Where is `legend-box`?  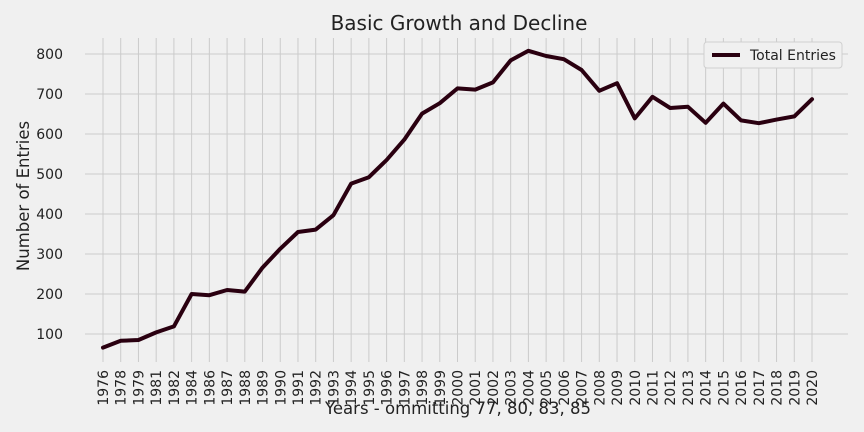 legend-box is located at coordinates (773, 55).